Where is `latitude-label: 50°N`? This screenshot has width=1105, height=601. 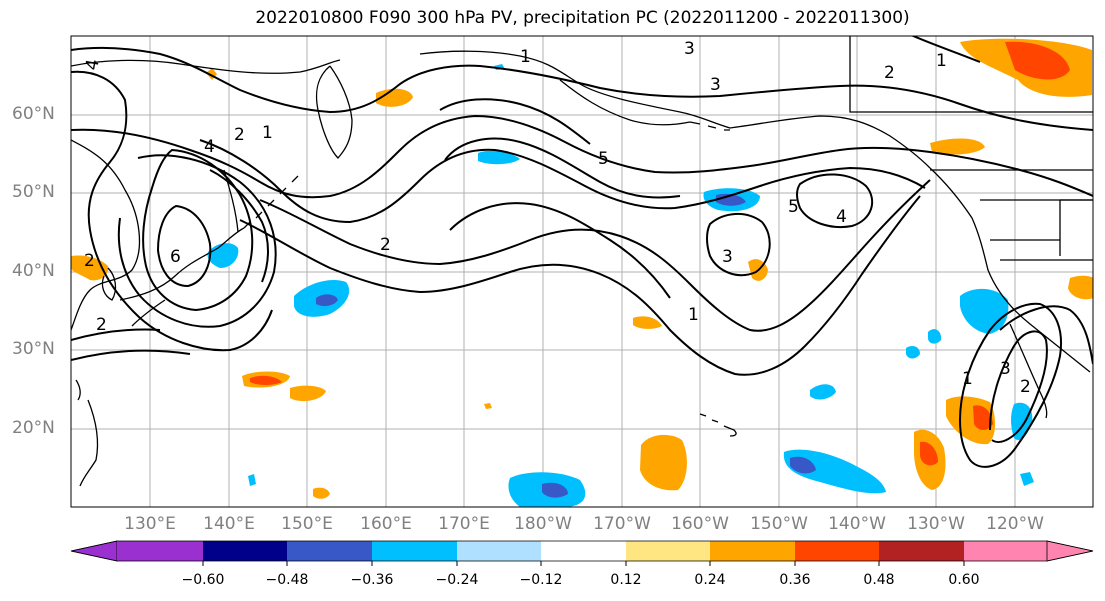
latitude-label: 50°N is located at coordinates (33, 192).